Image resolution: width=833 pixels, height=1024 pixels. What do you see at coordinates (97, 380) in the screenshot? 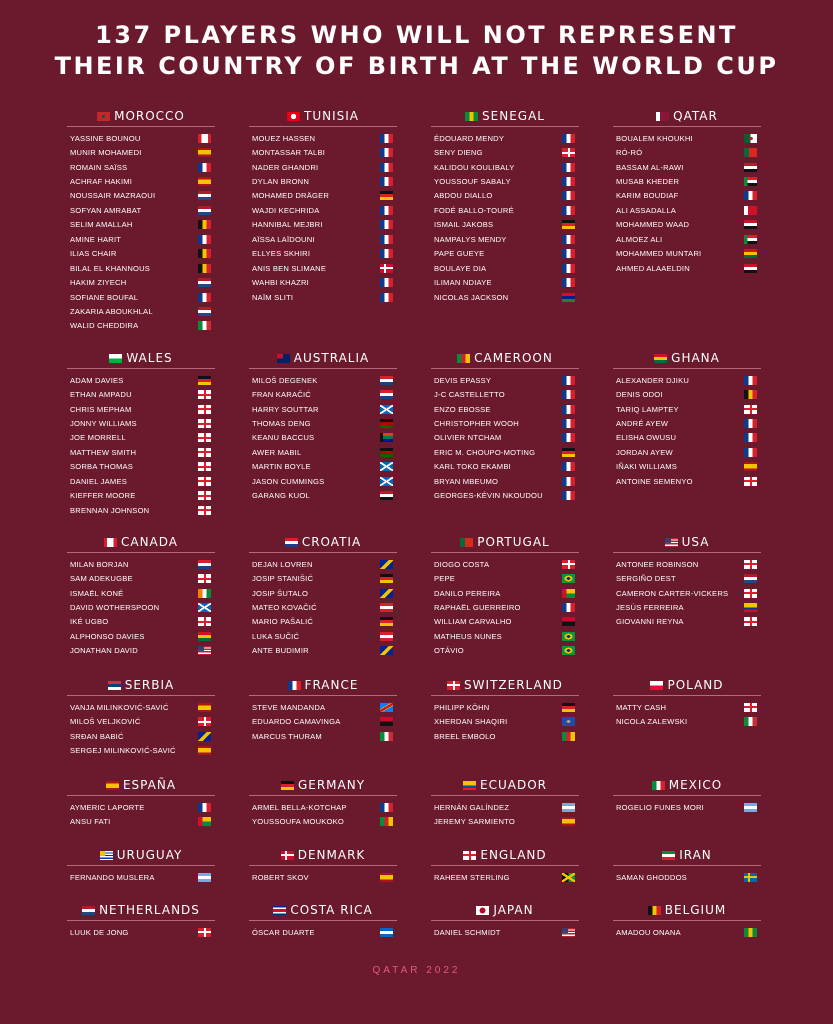
I see `player-name: ADAM DAVIES` at bounding box center [97, 380].